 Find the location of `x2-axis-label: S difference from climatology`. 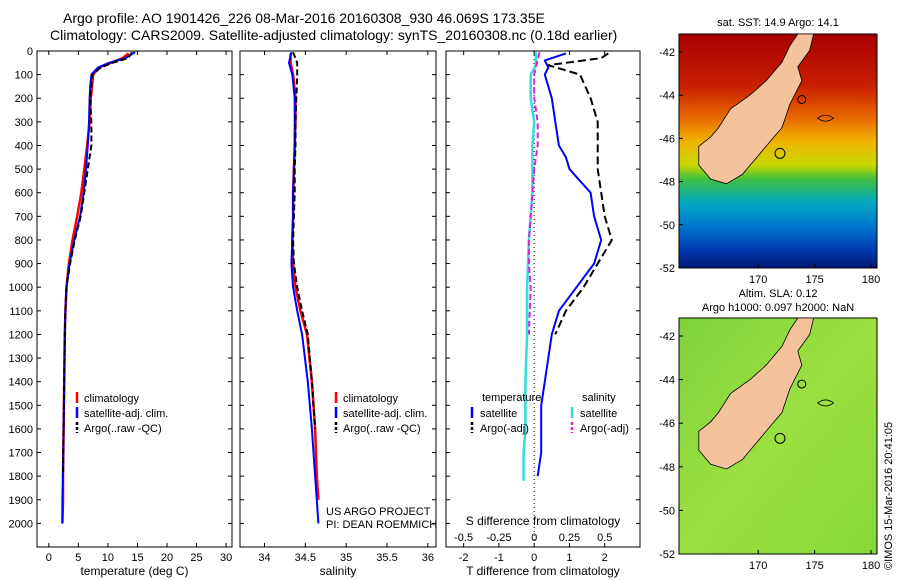

x2-axis-label: S difference from climatology is located at coordinates (543, 521).